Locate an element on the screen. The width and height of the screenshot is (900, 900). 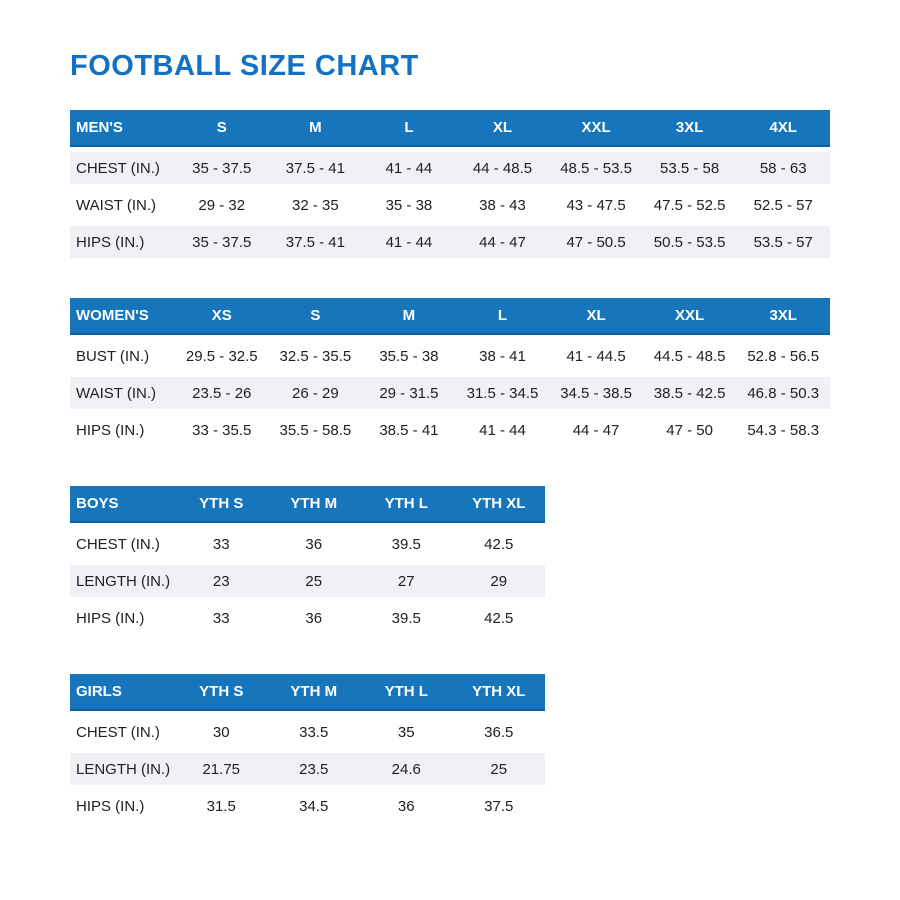
cell-value: 35.5 - 58.5 is located at coordinates (315, 430).